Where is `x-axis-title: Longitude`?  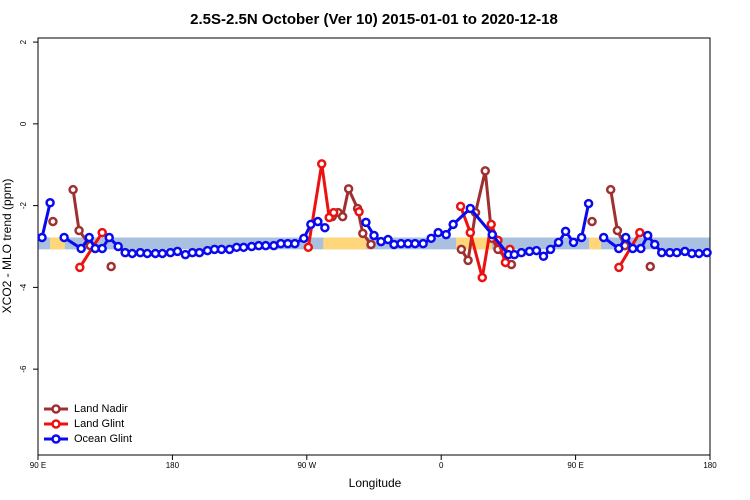
x-axis-title: Longitude is located at coordinates (375, 483).